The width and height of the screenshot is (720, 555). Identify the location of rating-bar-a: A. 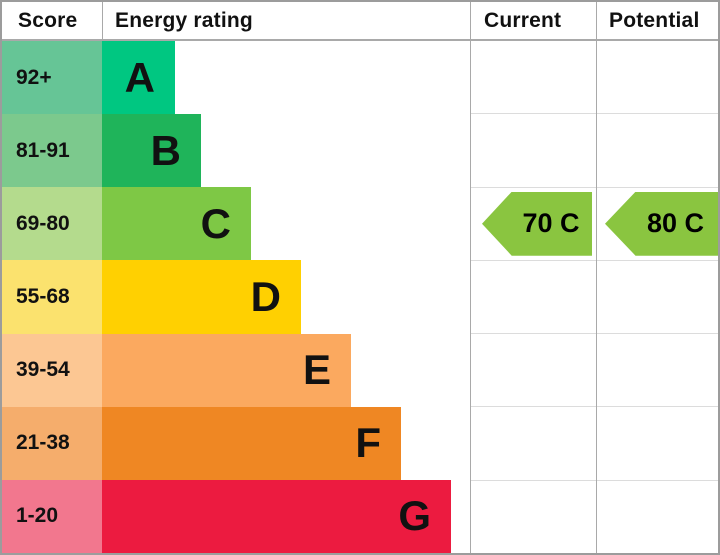
(138, 78).